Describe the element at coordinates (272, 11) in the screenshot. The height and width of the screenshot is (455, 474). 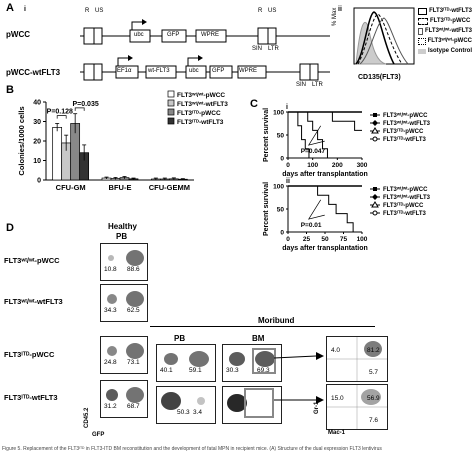
I see `label-us-3-1: US` at that location.